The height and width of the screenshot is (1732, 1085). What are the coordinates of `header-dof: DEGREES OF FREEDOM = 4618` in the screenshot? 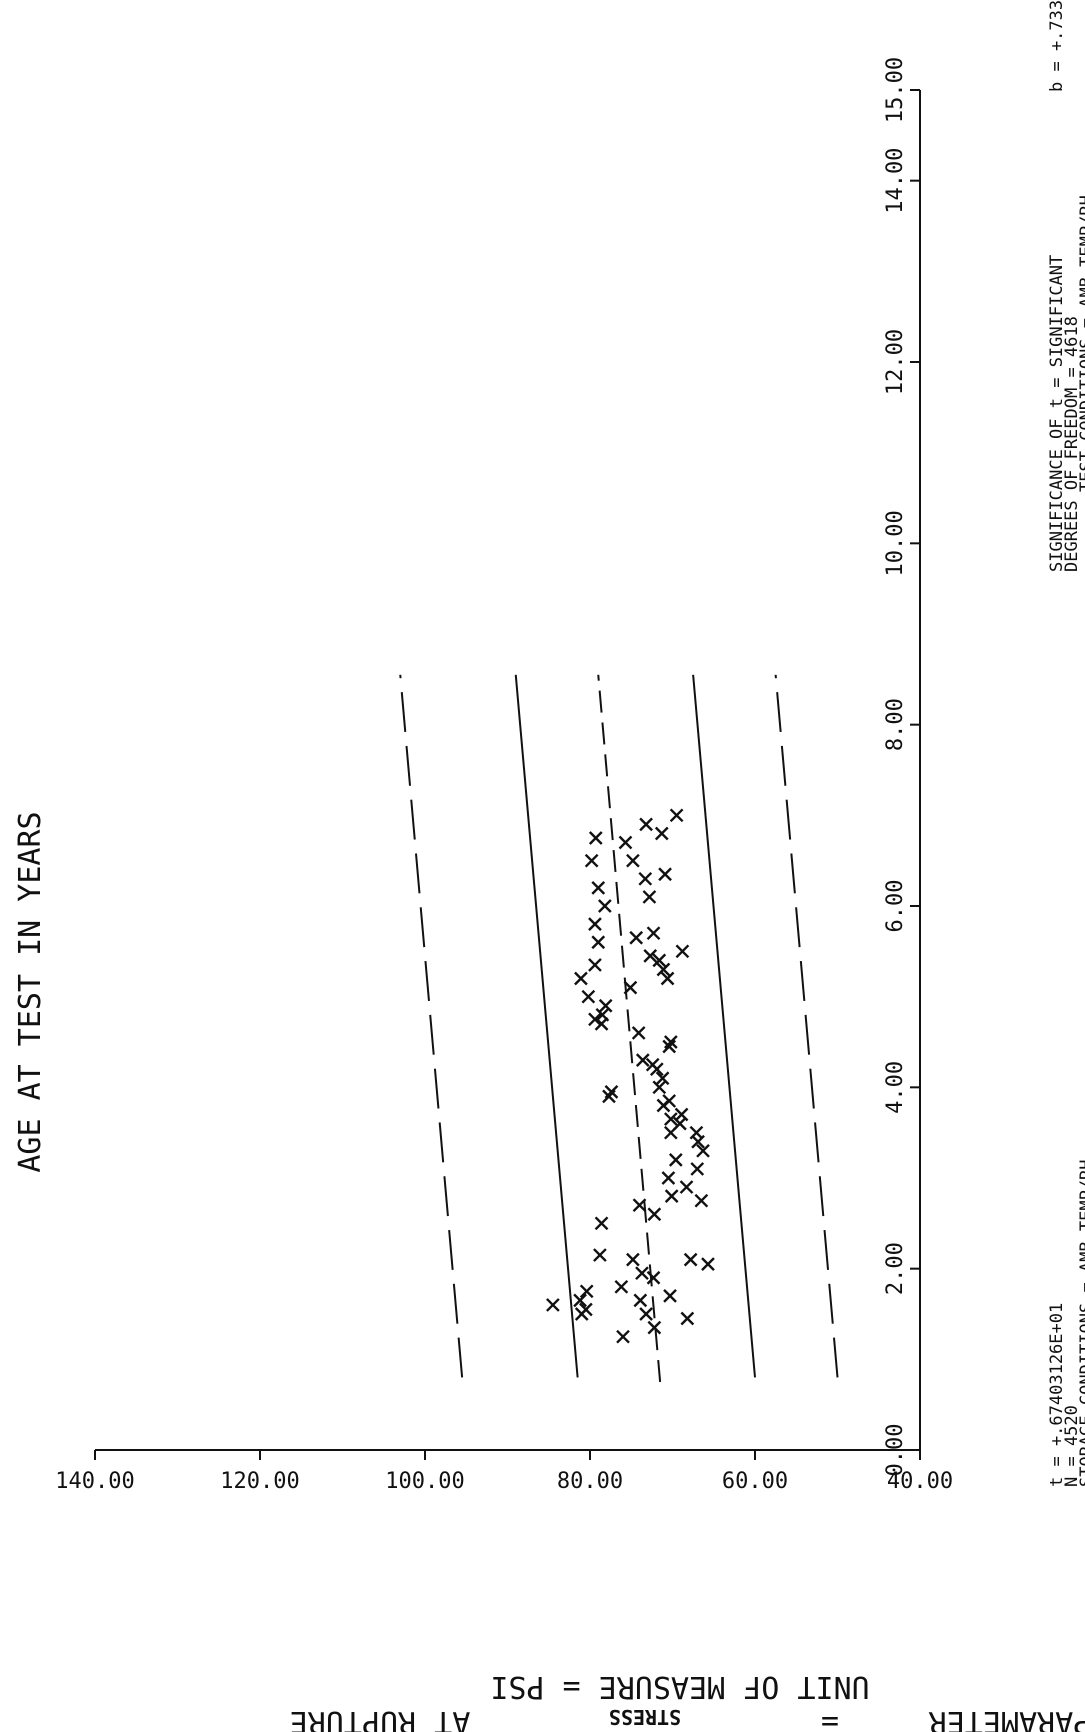 It's located at (1072, 444).